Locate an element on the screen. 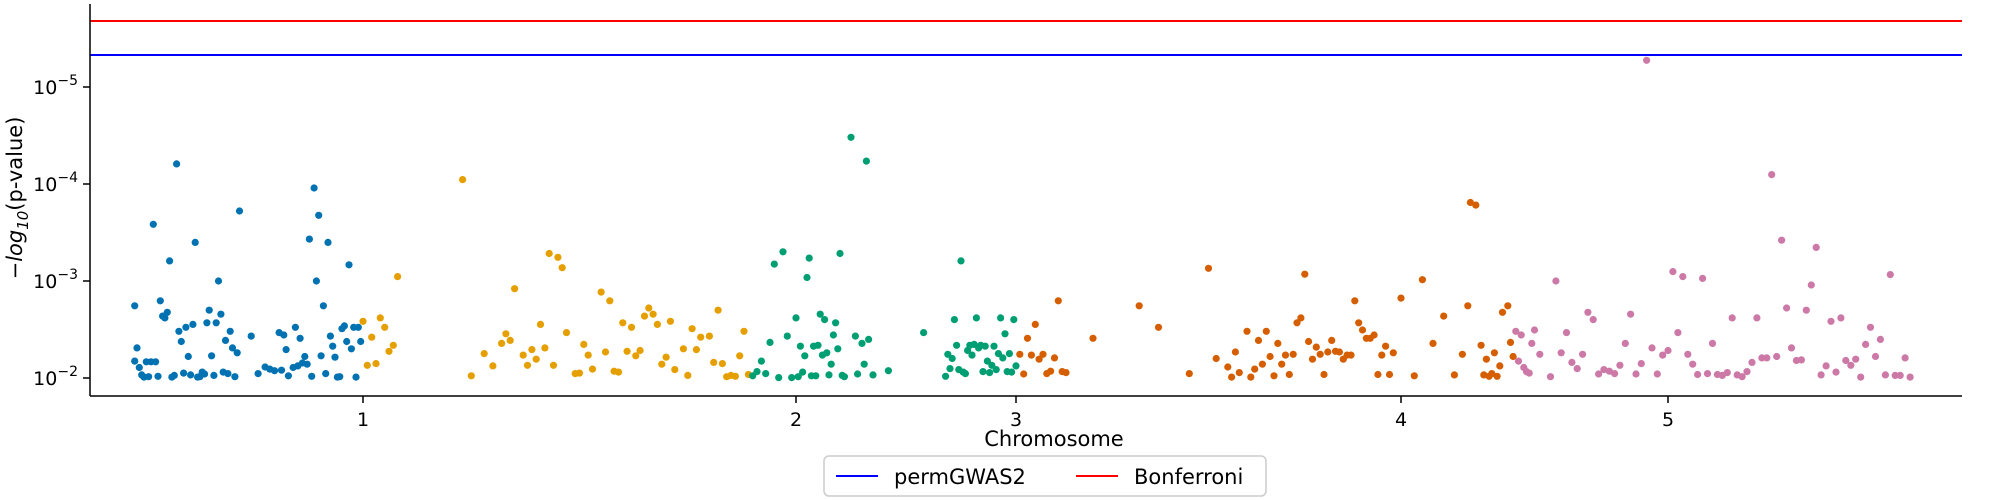 The width and height of the screenshot is (2000, 500). legend-label-permgwas2: permGWAS2 is located at coordinates (960, 477).